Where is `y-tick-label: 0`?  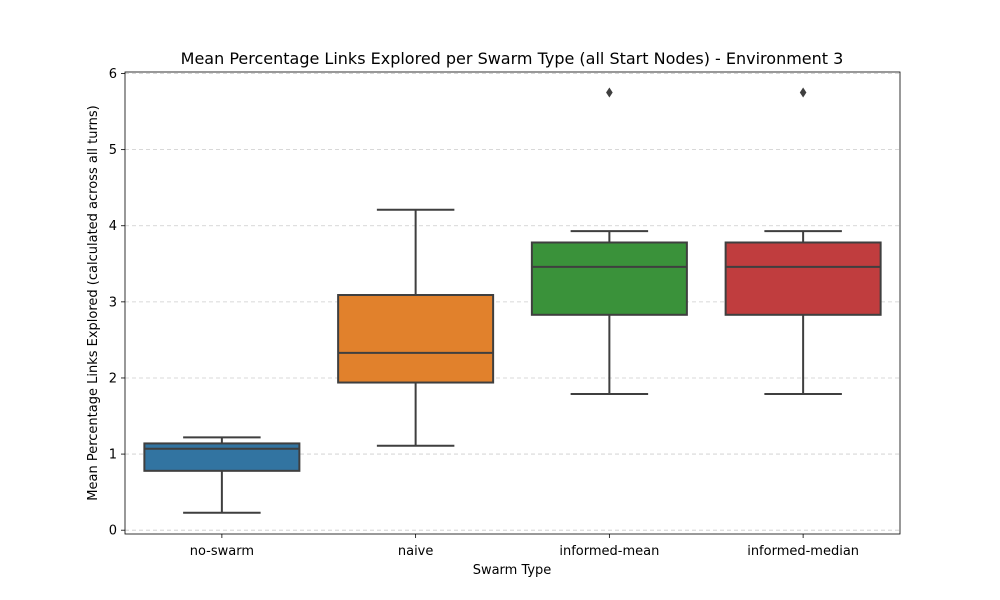 y-tick-label: 0 is located at coordinates (113, 531).